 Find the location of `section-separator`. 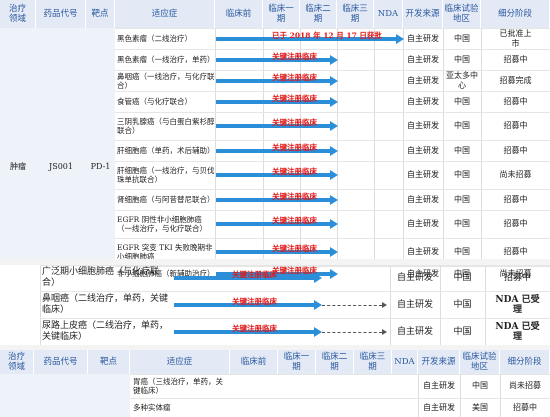

section-separator is located at coordinates (275, 262).